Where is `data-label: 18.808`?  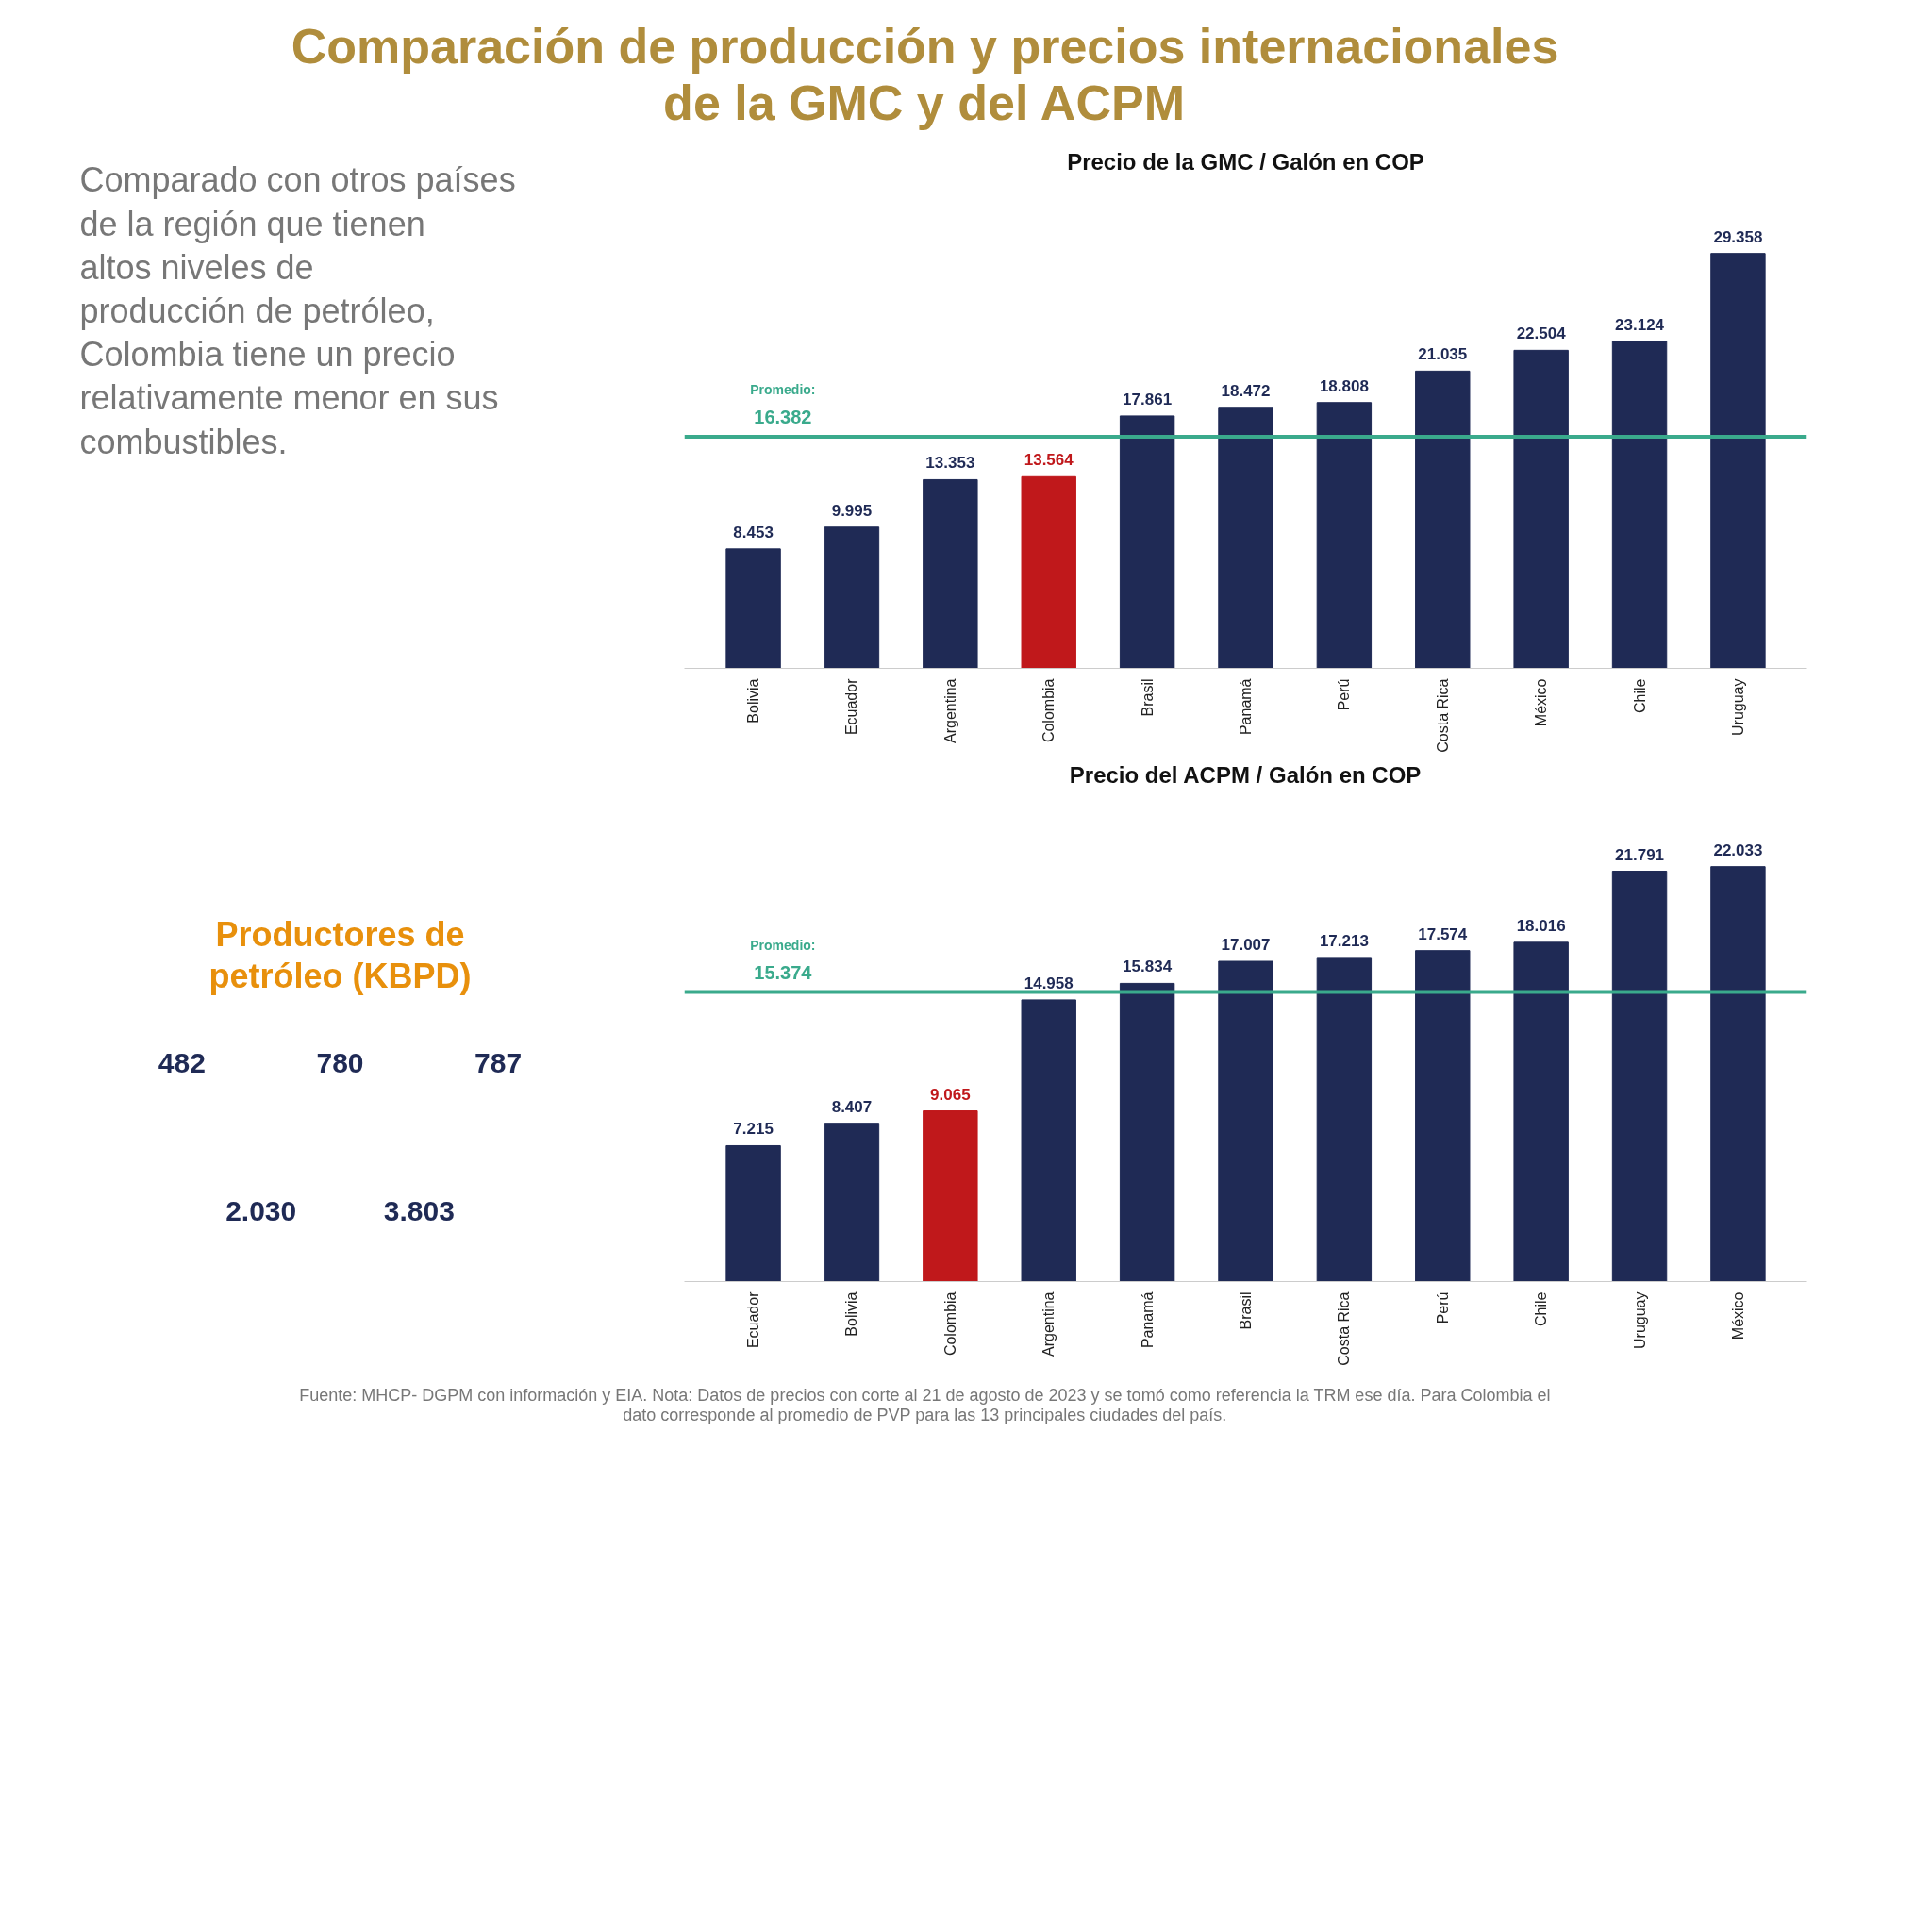 data-label: 18.808 is located at coordinates (1344, 385).